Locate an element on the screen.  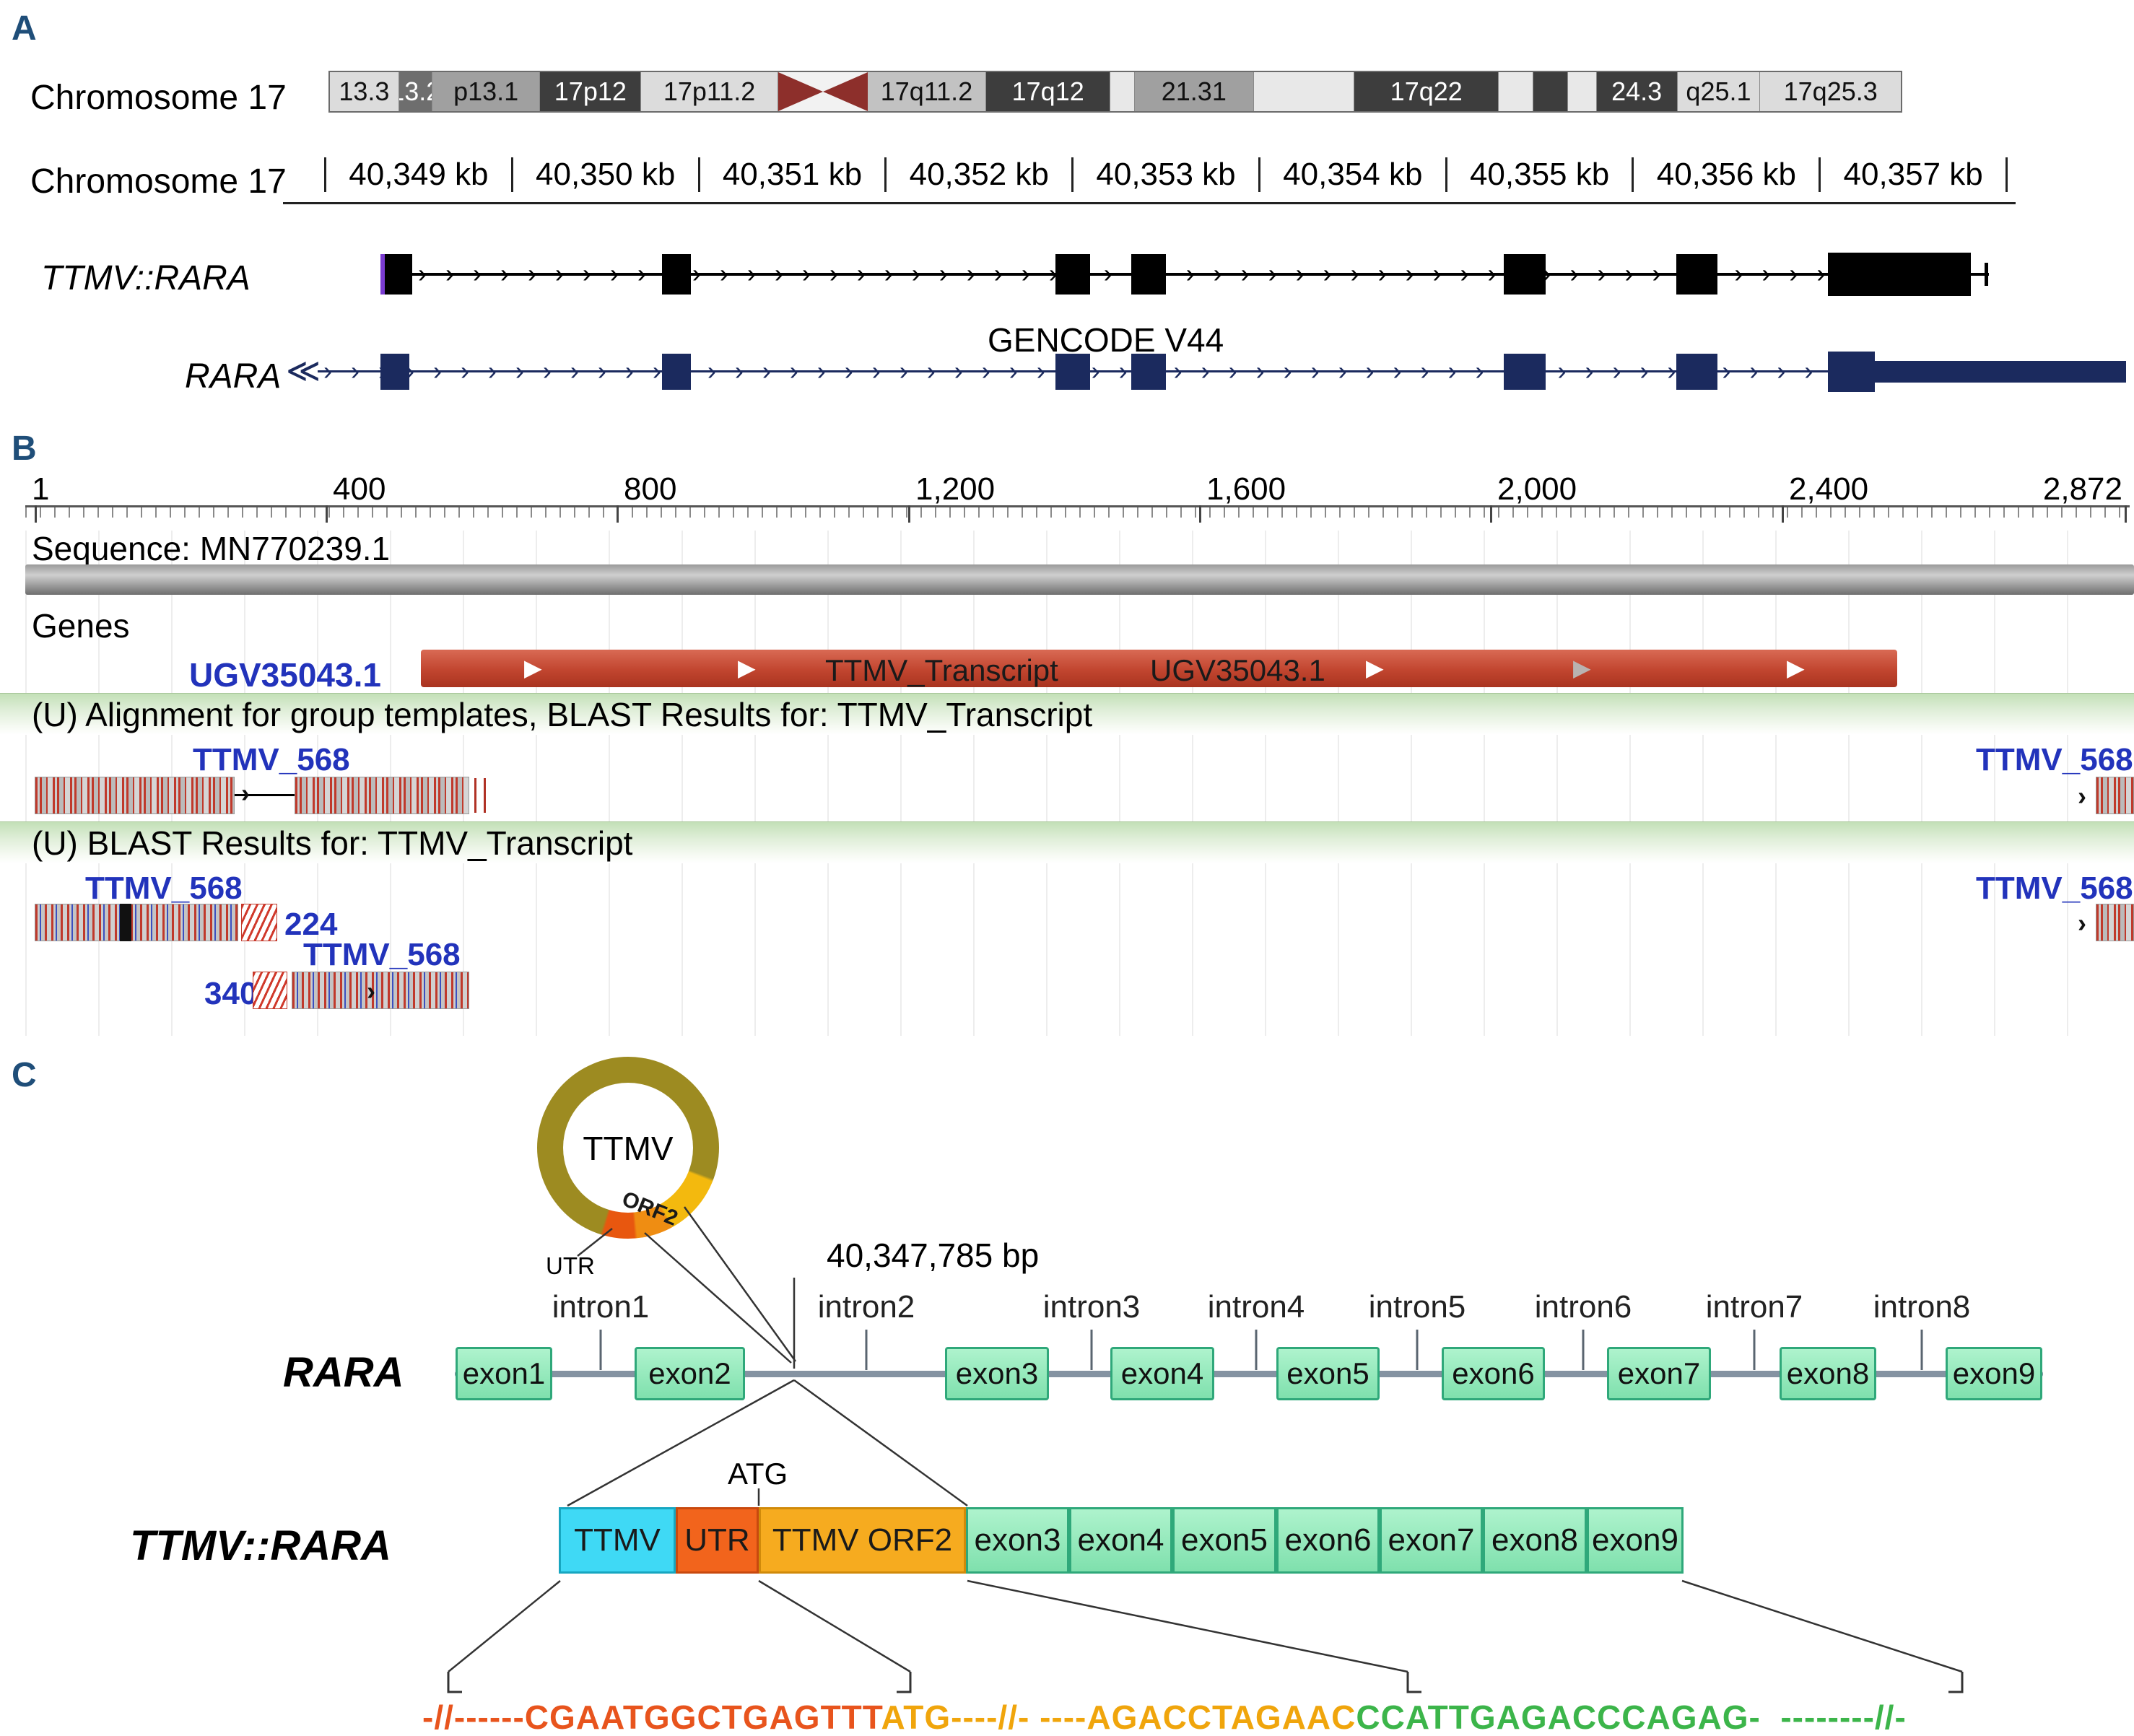
band-13.2: 13.2 is located at coordinates (415, 91).